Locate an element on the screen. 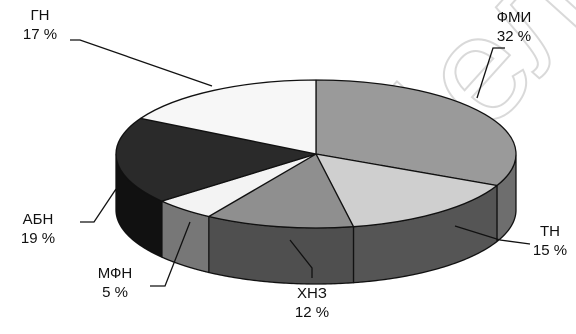 The width and height of the screenshot is (576, 334). slice-label-6: ГН is located at coordinates (40, 15).